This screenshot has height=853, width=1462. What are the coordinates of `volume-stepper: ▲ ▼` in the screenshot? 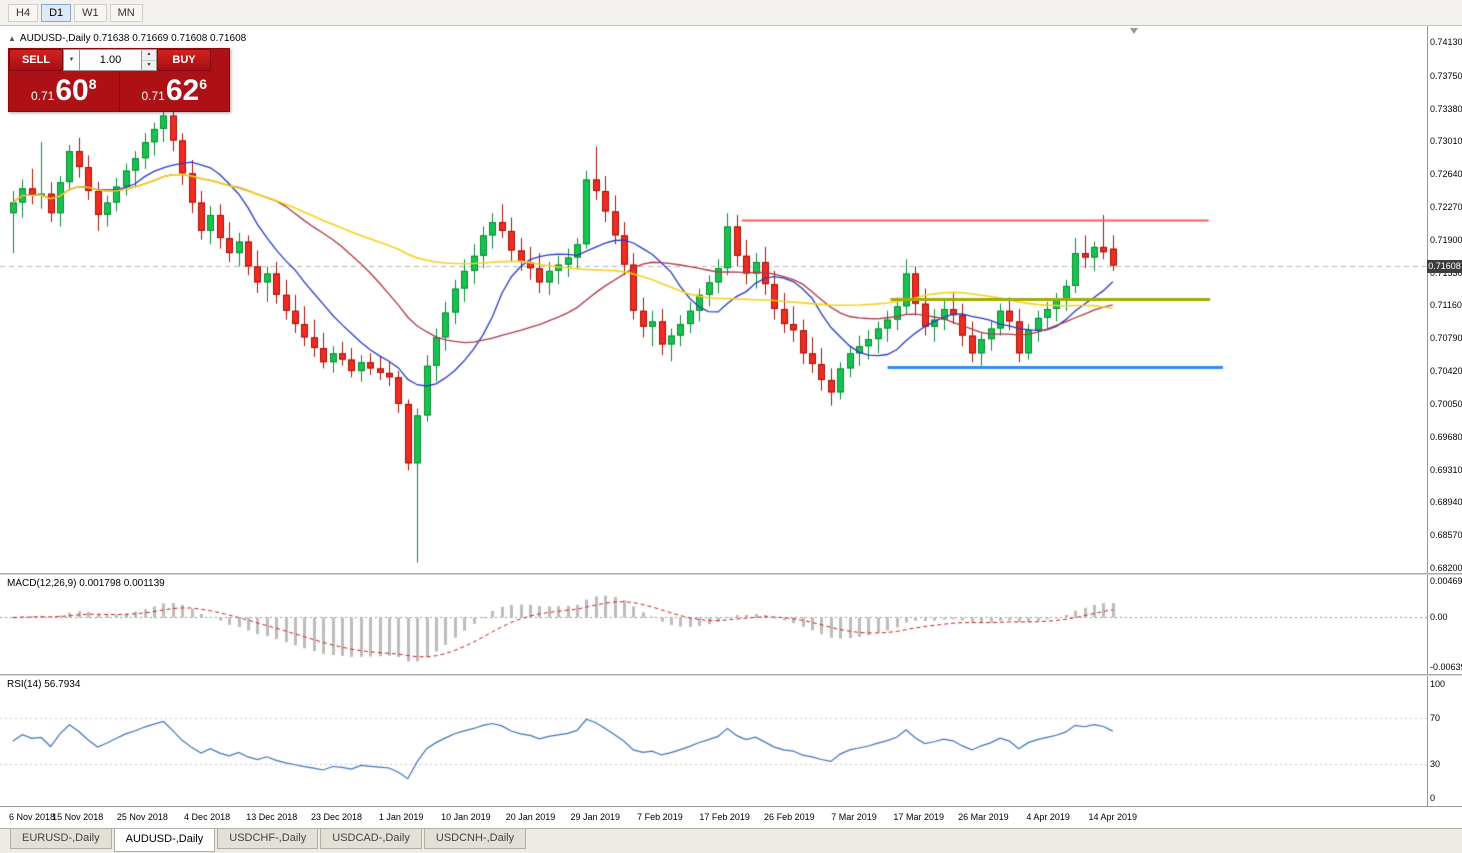 It's located at (149, 60).